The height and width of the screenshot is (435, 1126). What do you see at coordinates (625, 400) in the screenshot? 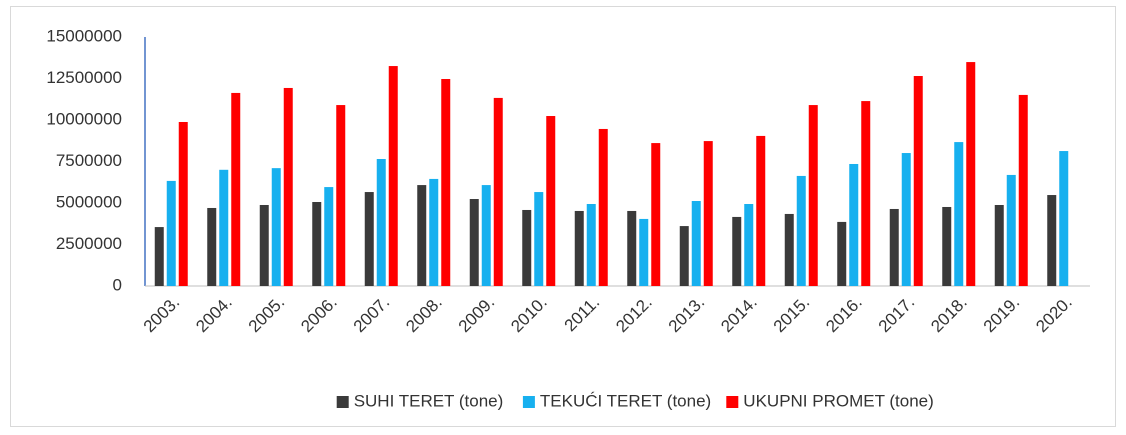
I see `legend-label: TEKUĆI TERET (tone)` at bounding box center [625, 400].